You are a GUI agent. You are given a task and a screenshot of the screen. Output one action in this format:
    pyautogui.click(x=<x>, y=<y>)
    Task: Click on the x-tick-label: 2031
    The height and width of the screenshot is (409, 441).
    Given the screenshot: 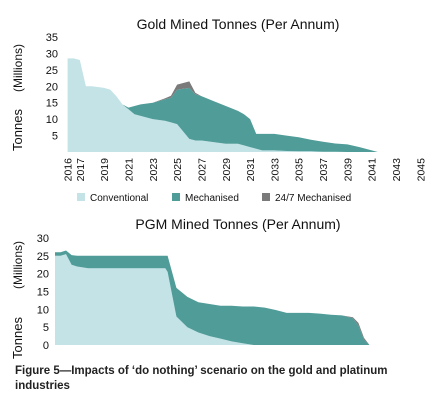 What is the action you would take?
    pyautogui.click(x=251, y=170)
    